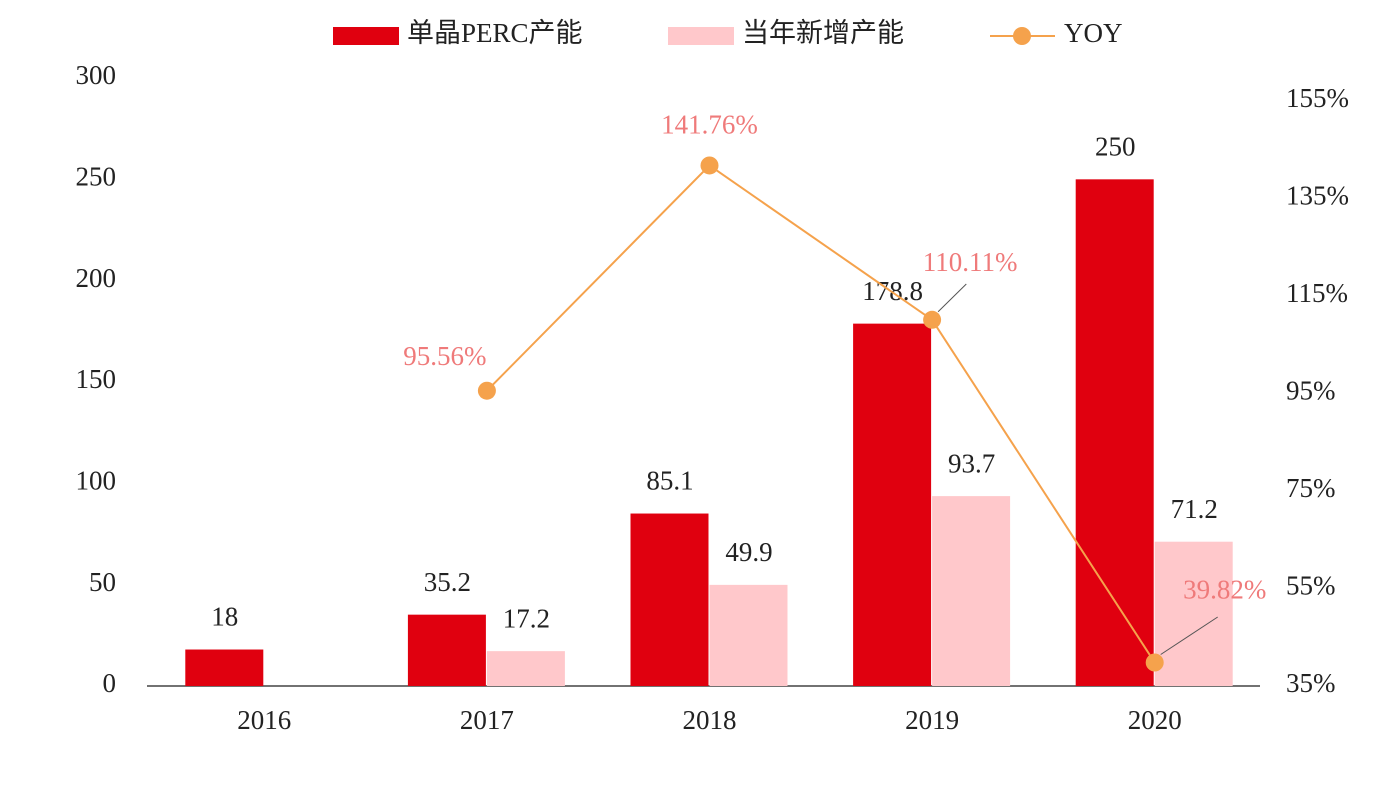  Describe the element at coordinates (96, 481) in the screenshot. I see `y-tick-label: 100` at that location.